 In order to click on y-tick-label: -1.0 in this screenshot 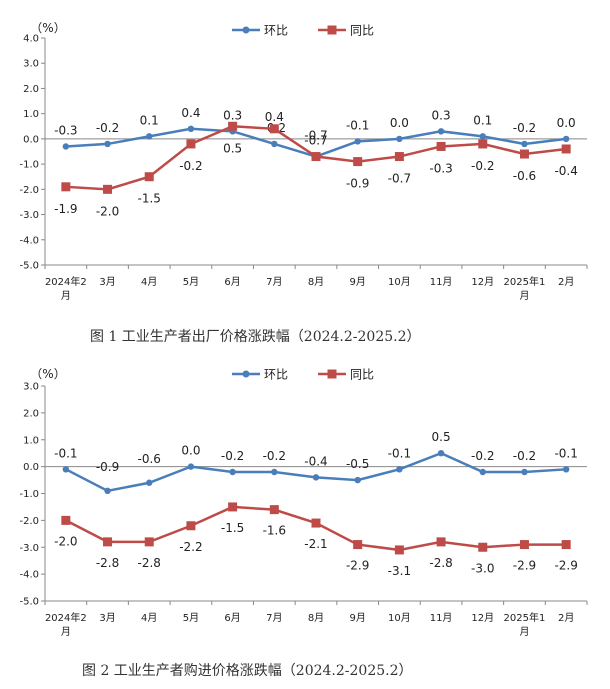, I will do `click(29, 165)`.